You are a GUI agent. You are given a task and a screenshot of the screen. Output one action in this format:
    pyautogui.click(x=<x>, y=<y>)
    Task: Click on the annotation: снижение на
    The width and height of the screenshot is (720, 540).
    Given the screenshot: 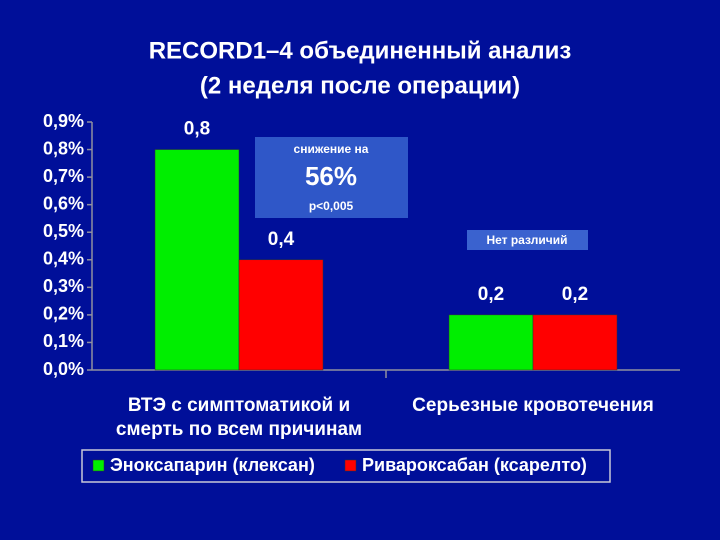 What is the action you would take?
    pyautogui.click(x=331, y=149)
    